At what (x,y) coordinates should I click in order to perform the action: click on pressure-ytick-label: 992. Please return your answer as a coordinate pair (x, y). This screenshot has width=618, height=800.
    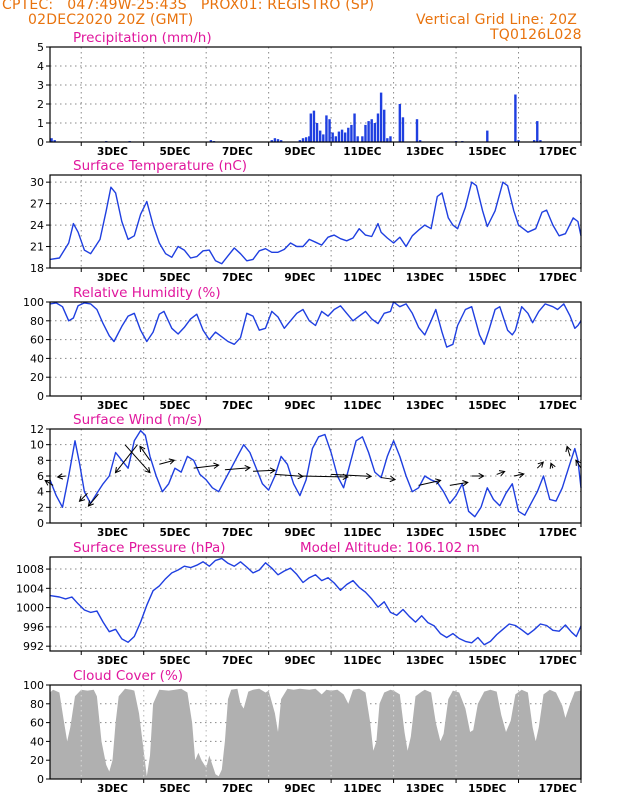
    Looking at the image, I should click on (33, 646).